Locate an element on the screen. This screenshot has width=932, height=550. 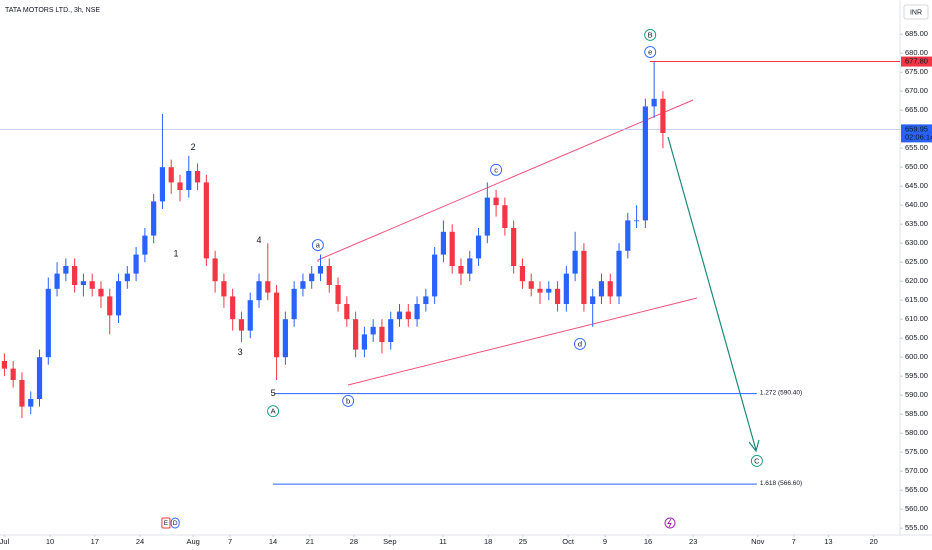
x-tick-label: 16 is located at coordinates (648, 541).